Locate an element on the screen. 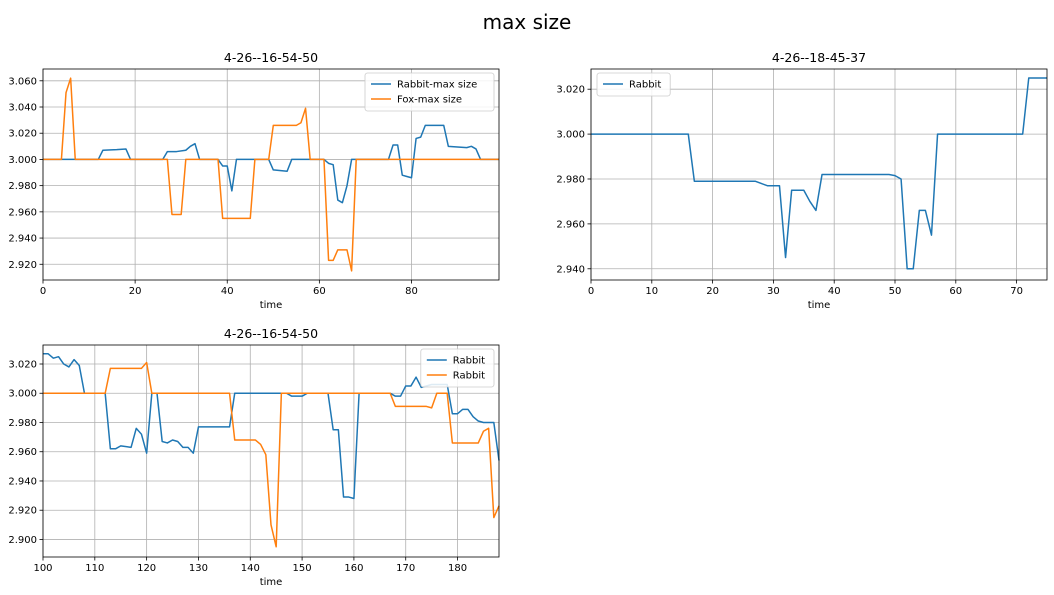  legend: Rabbit is located at coordinates (633, 84).